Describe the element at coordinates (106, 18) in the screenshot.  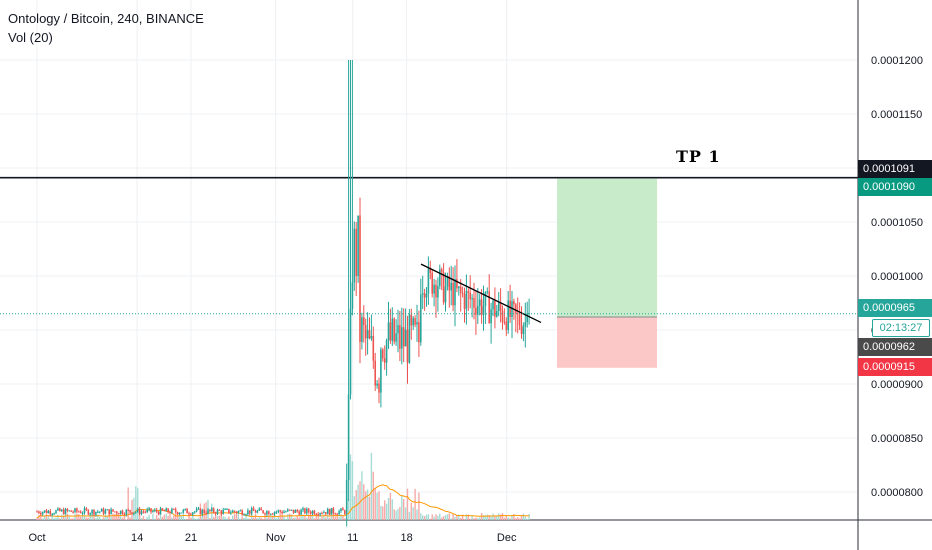
I see `symbol-title: Ontology / Bitcoin, 240, BINANCE` at that location.